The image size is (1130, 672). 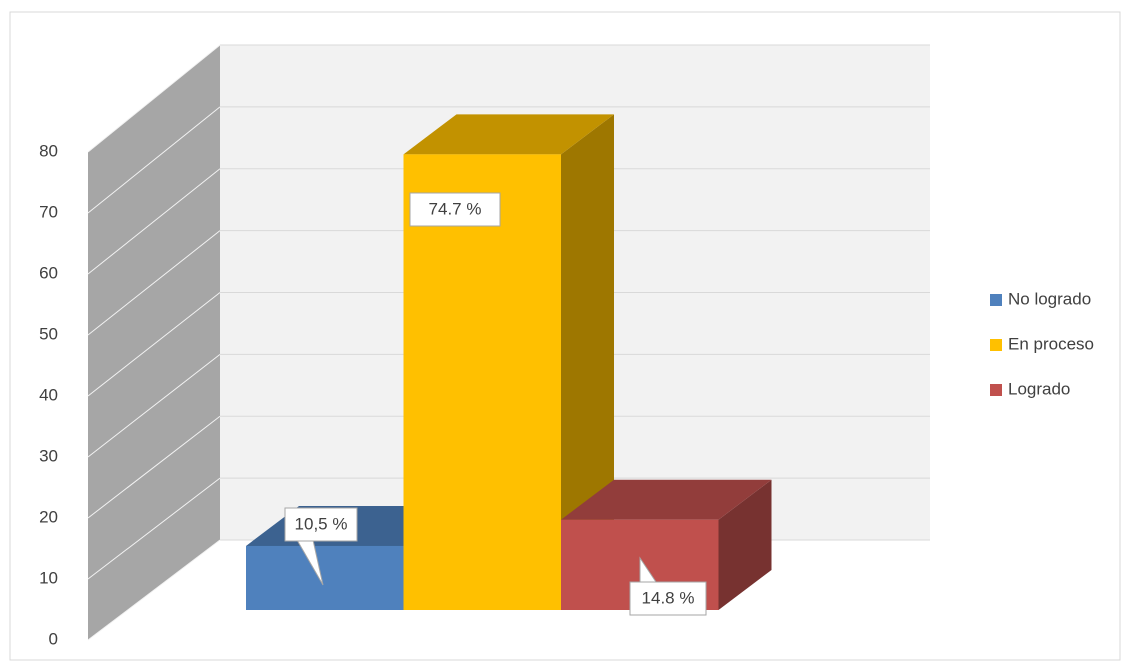 I want to click on y-tick-label: 60, so click(x=48, y=272).